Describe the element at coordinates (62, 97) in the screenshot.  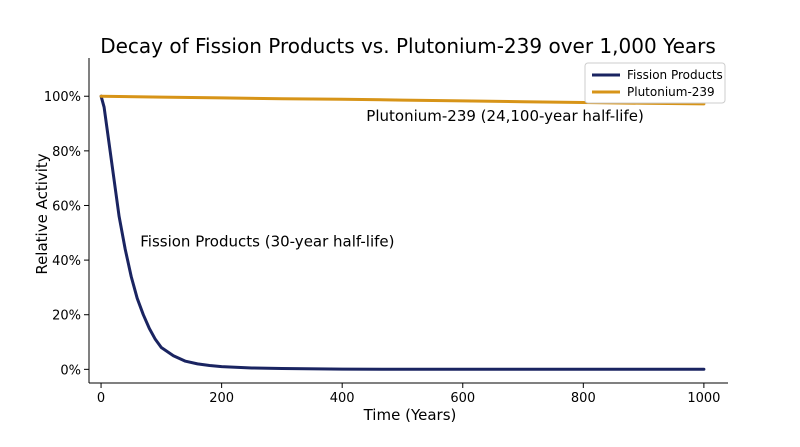
I see `y-tick-label: 100%` at that location.